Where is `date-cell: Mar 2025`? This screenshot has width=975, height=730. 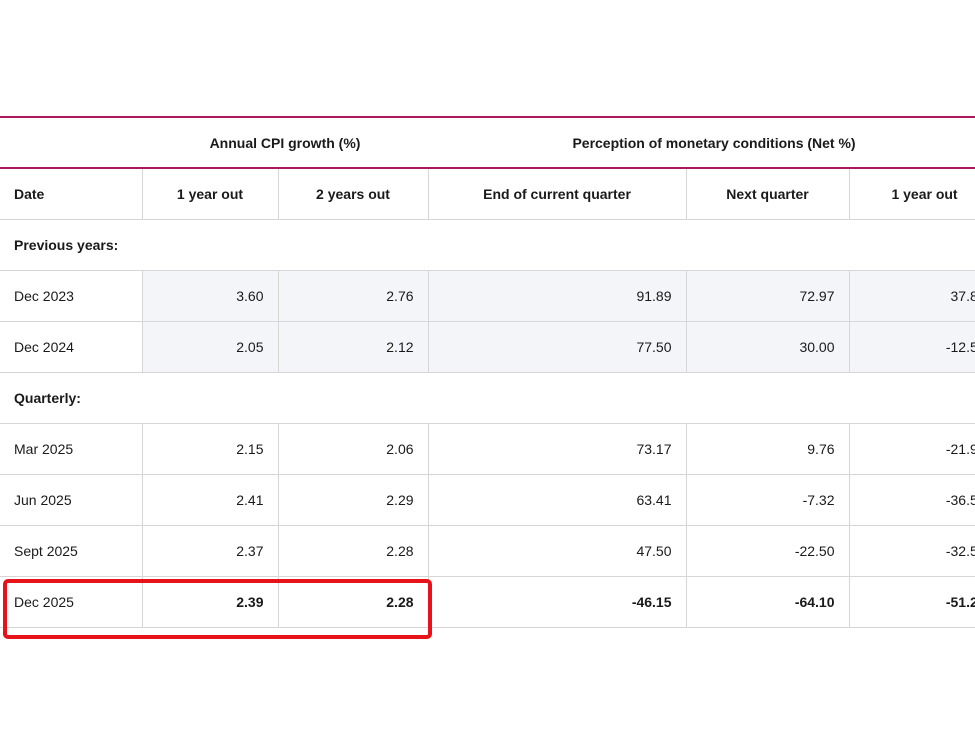 date-cell: Mar 2025 is located at coordinates (71, 448).